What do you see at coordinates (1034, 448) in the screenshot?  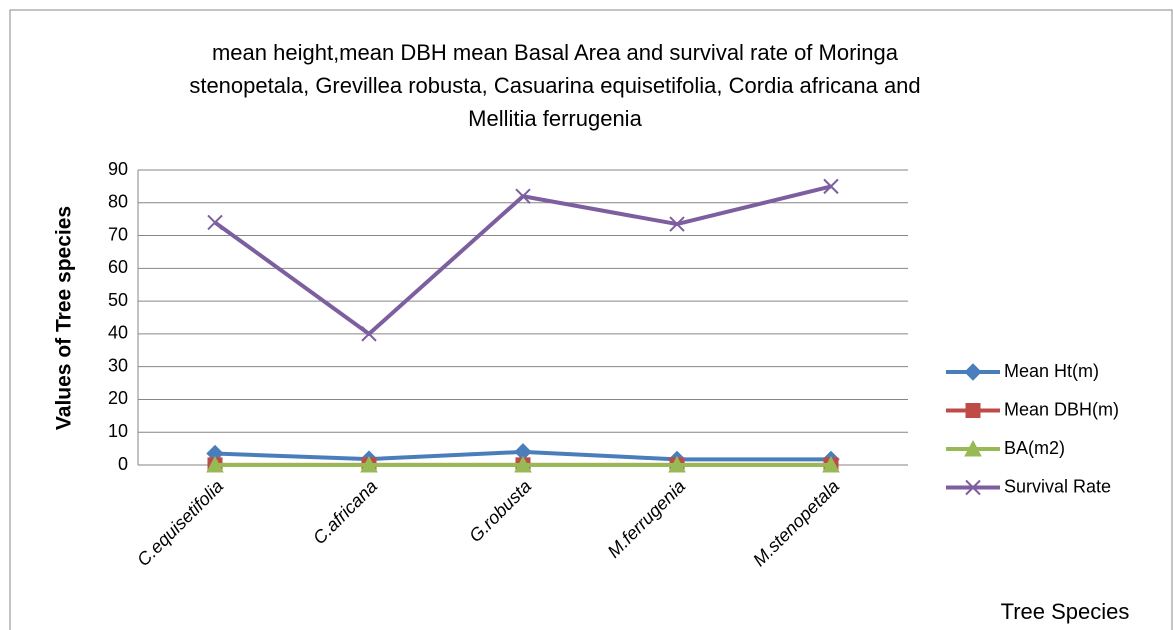 I see `legend-label: BA(m2)` at bounding box center [1034, 448].